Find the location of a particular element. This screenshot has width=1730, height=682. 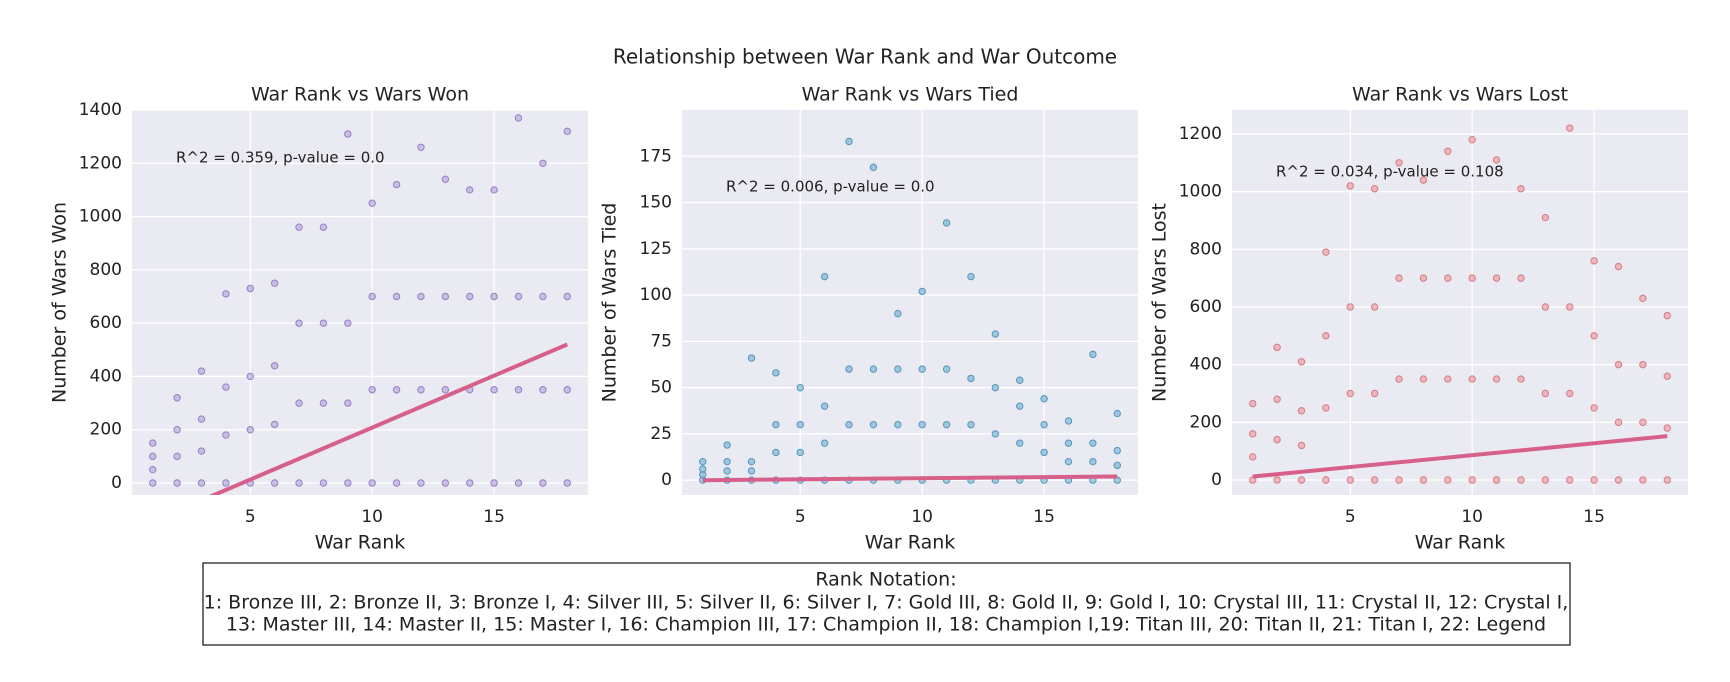

x-tick-label: 10 is located at coordinates (1472, 517).